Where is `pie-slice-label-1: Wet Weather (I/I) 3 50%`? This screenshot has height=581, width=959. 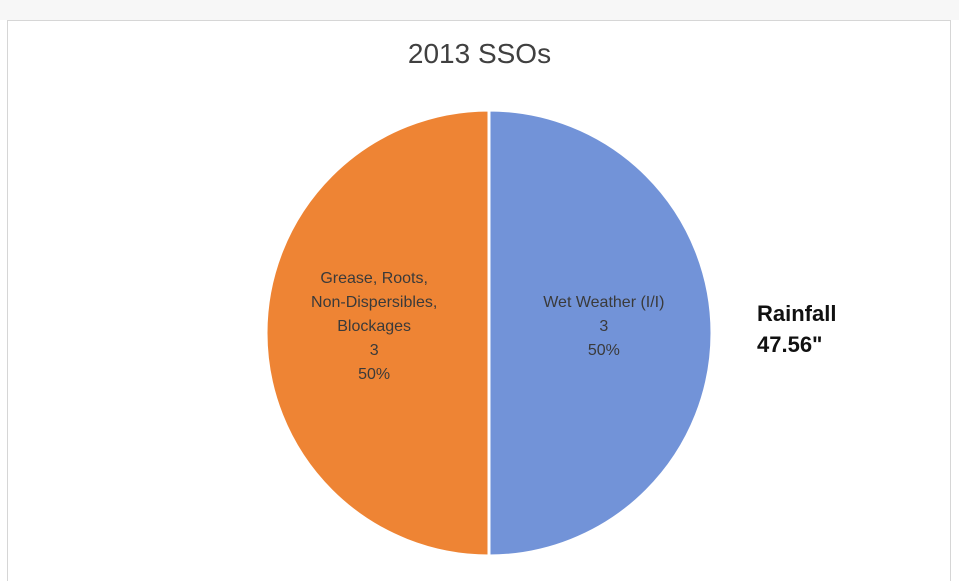 pie-slice-label-1: Wet Weather (I/I) 3 50% is located at coordinates (603, 326).